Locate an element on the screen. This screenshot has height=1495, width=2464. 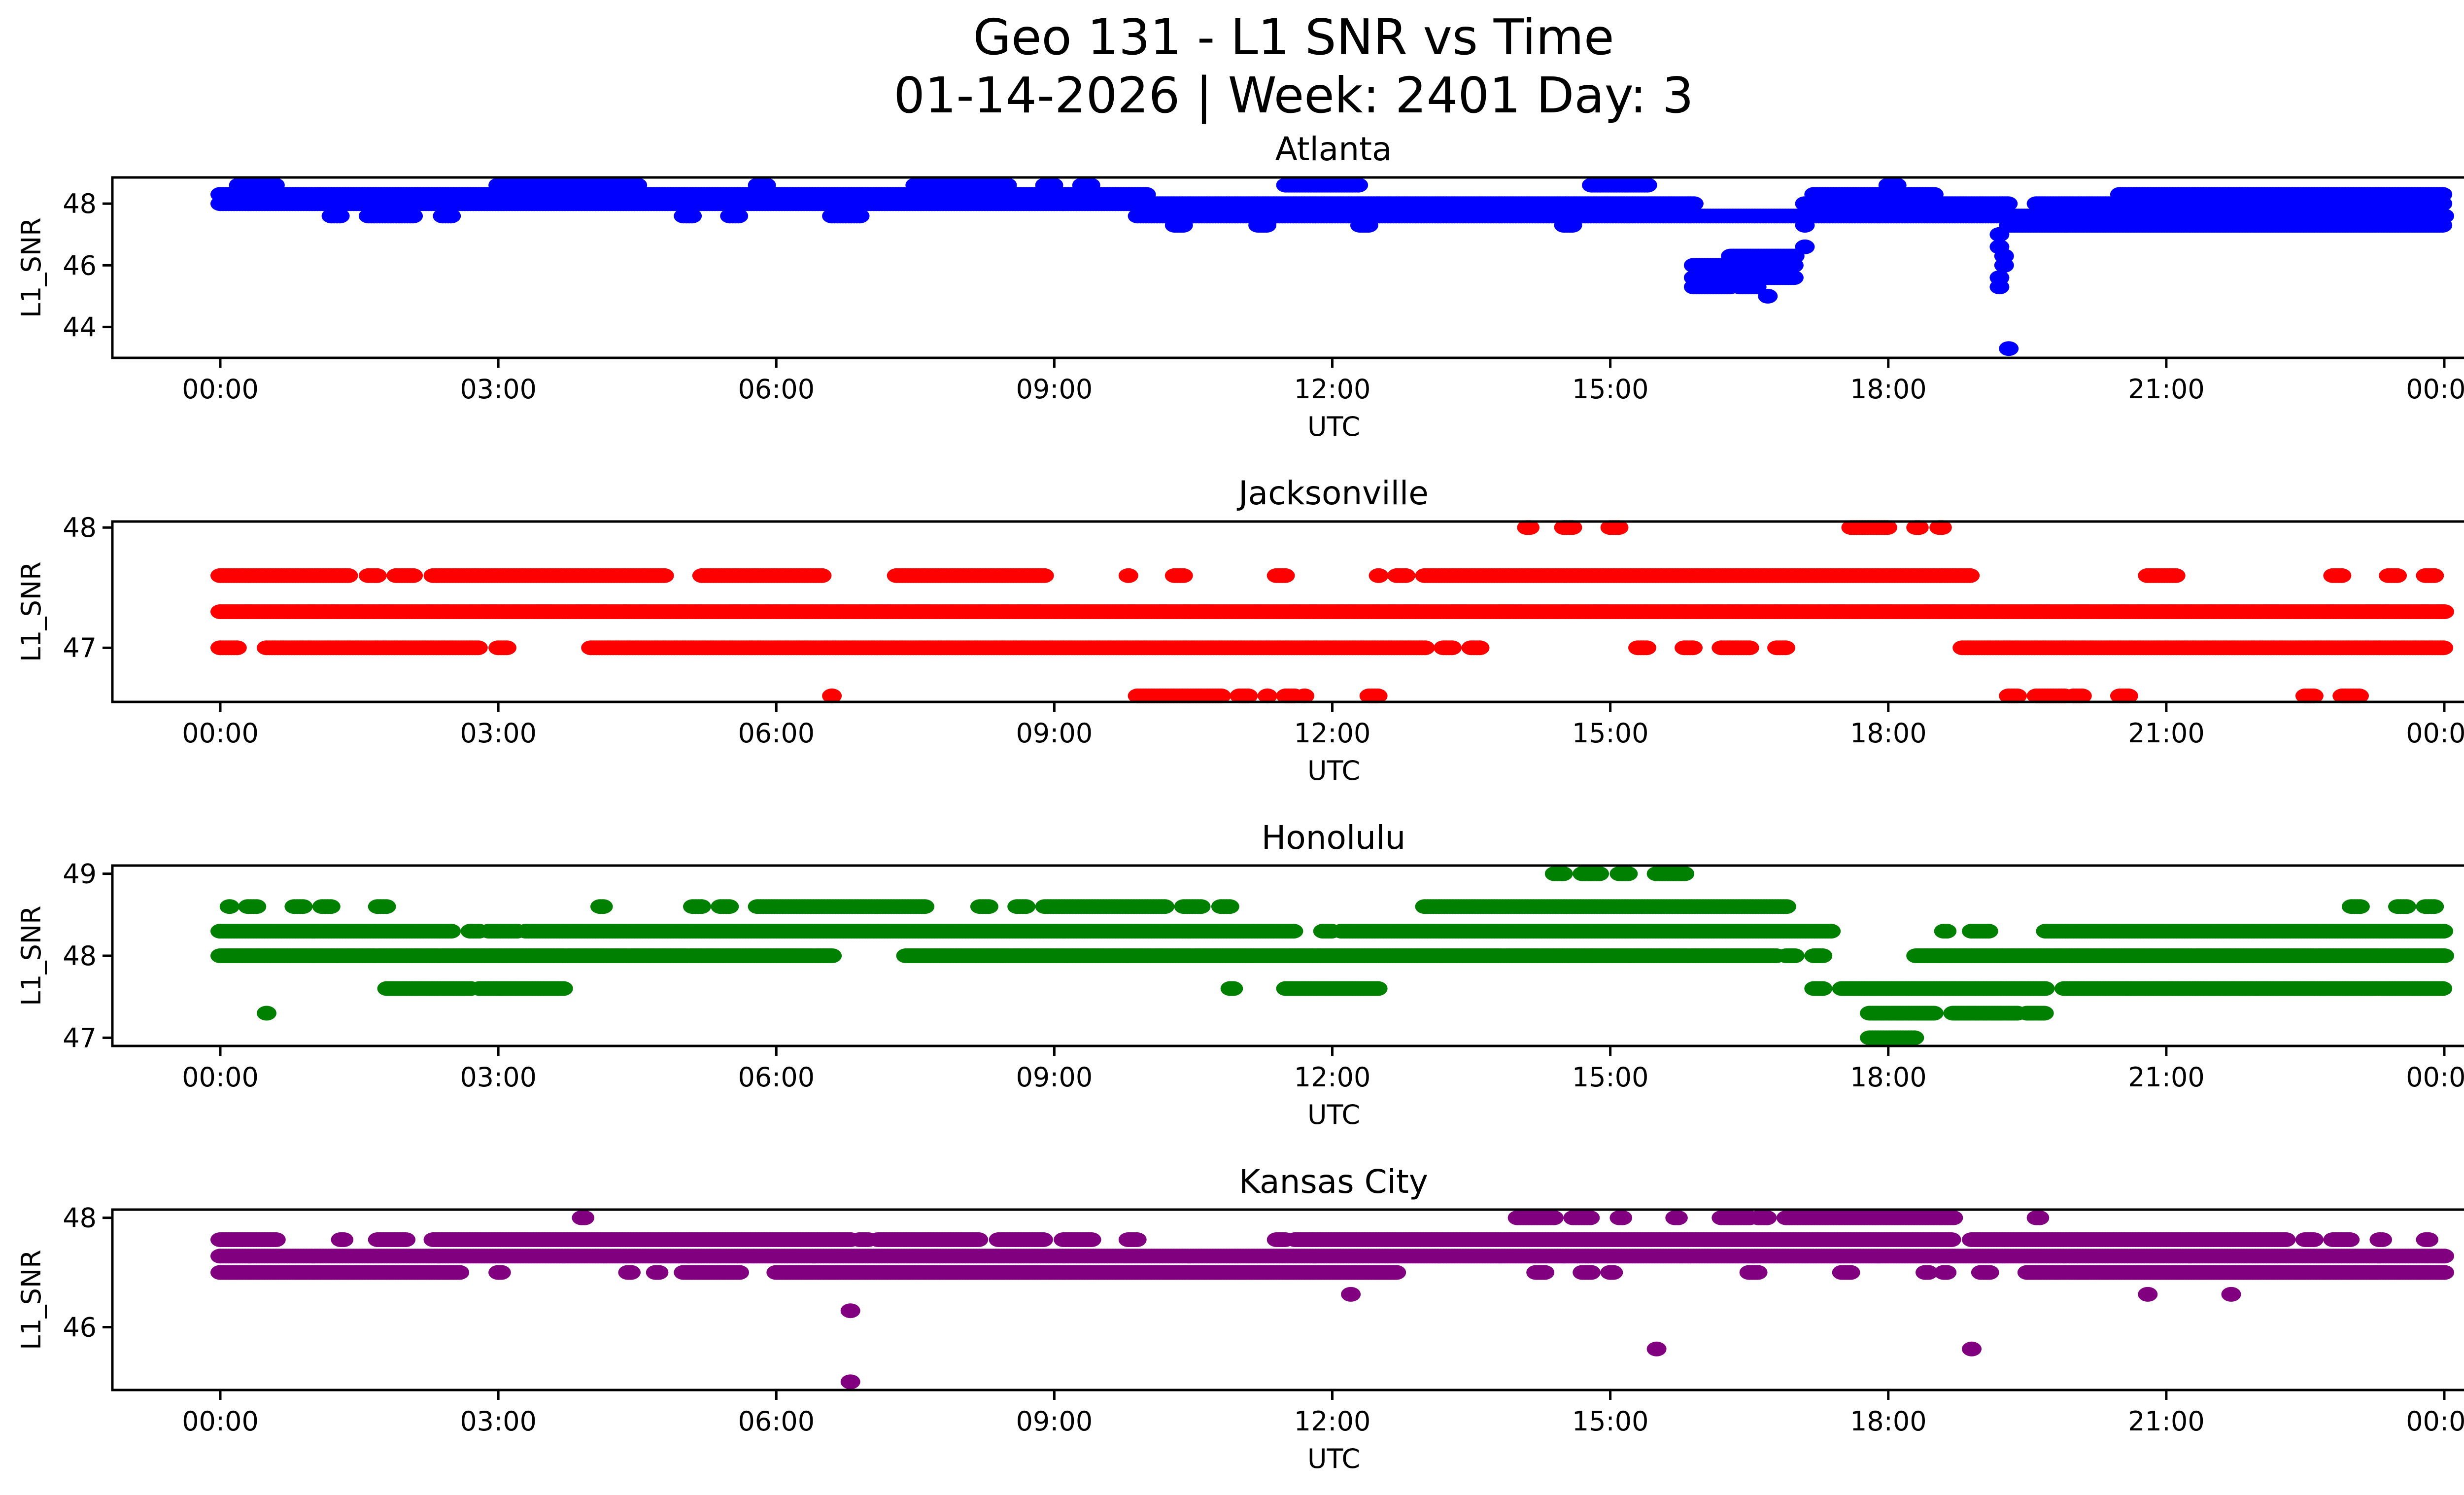
panel-title: Atlanta is located at coordinates (1333, 149).